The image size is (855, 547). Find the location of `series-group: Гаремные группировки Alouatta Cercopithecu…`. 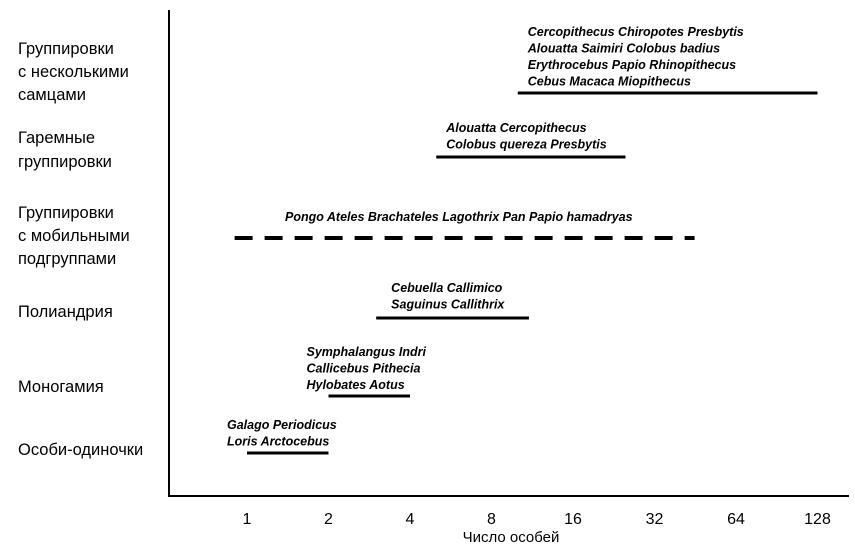

series-group: Гаремные группировки Alouatta Cercopithecu… is located at coordinates (322, 146).